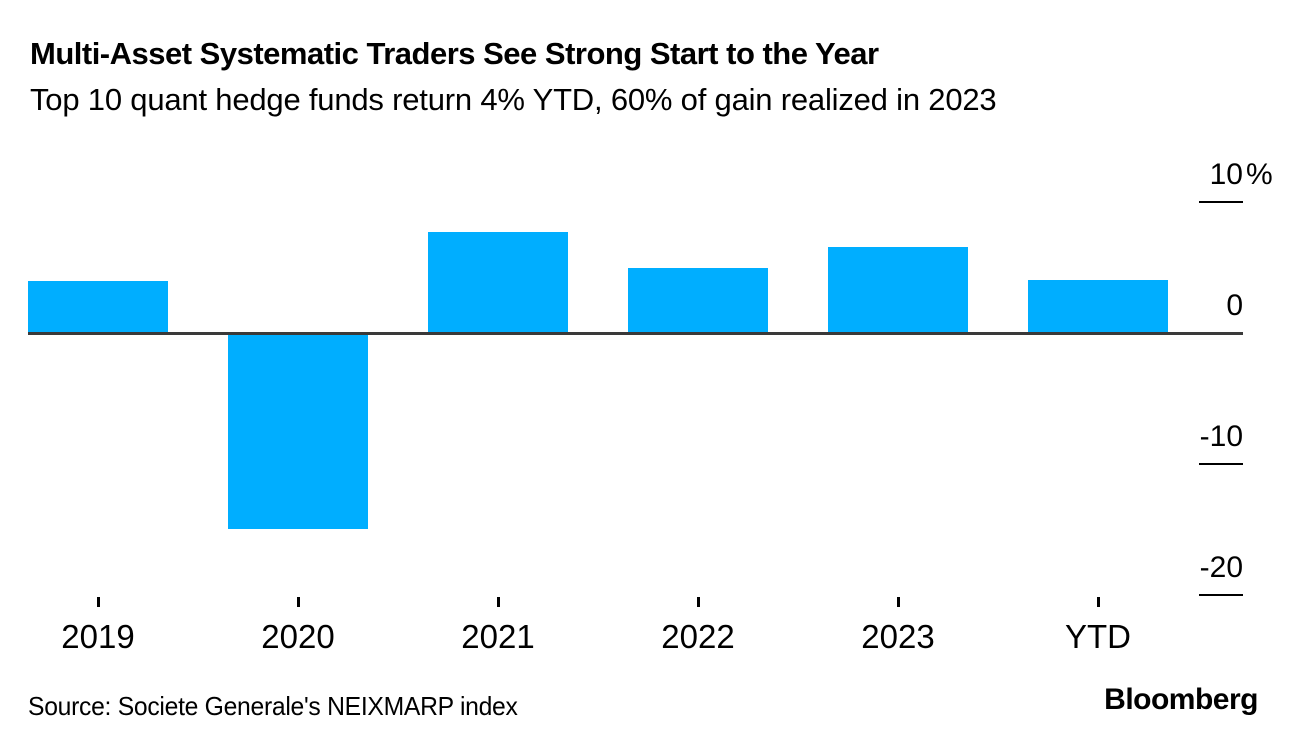 The height and width of the screenshot is (746, 1296). Describe the element at coordinates (298, 432) in the screenshot. I see `bar-2020` at that location.